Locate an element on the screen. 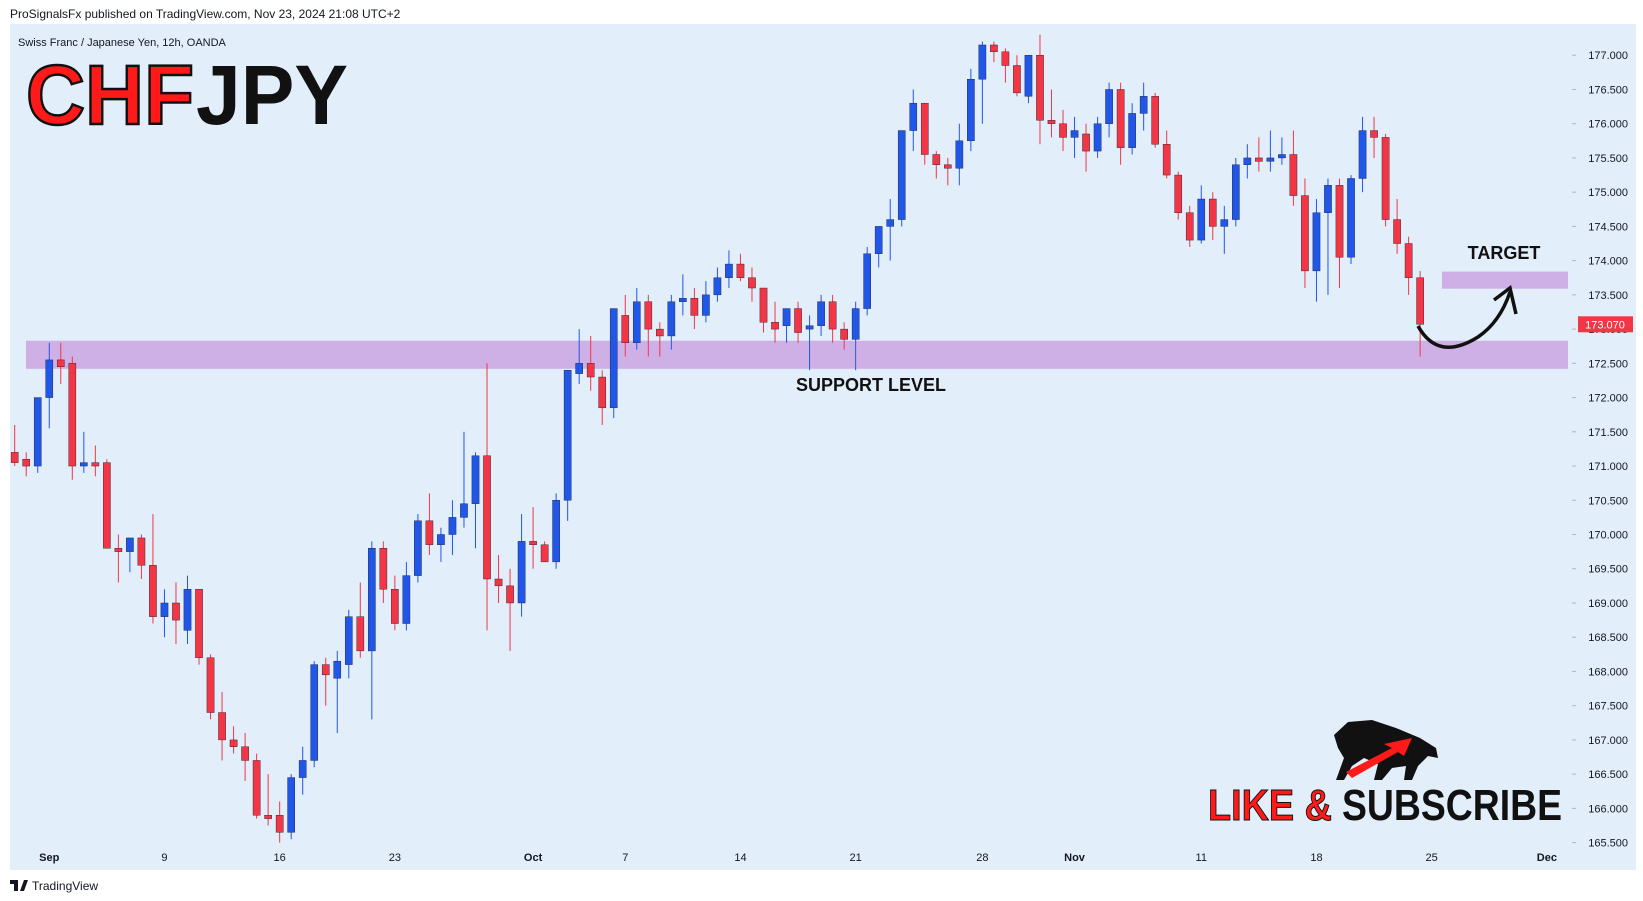  target-arrow is located at coordinates (1464, 320).